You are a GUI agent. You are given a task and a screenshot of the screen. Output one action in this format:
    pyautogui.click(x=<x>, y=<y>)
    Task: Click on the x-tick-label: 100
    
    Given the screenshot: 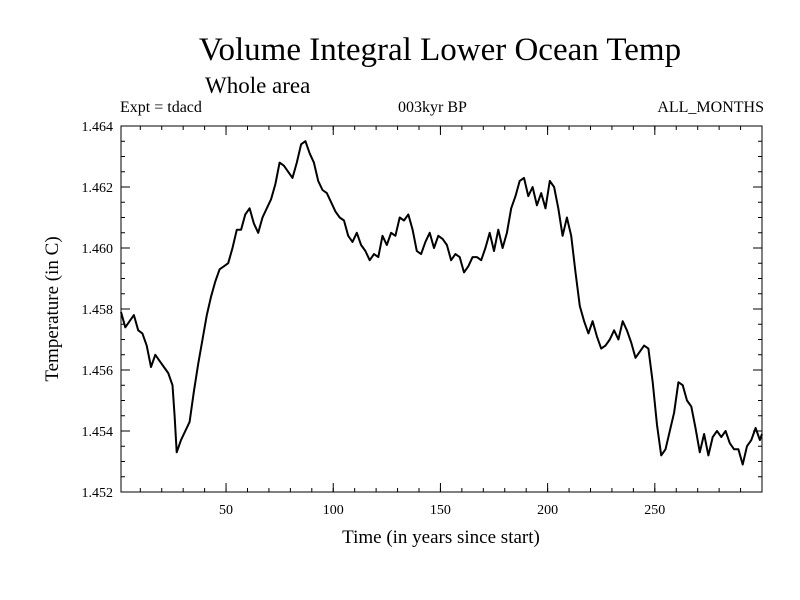 What is the action you would take?
    pyautogui.click(x=333, y=510)
    